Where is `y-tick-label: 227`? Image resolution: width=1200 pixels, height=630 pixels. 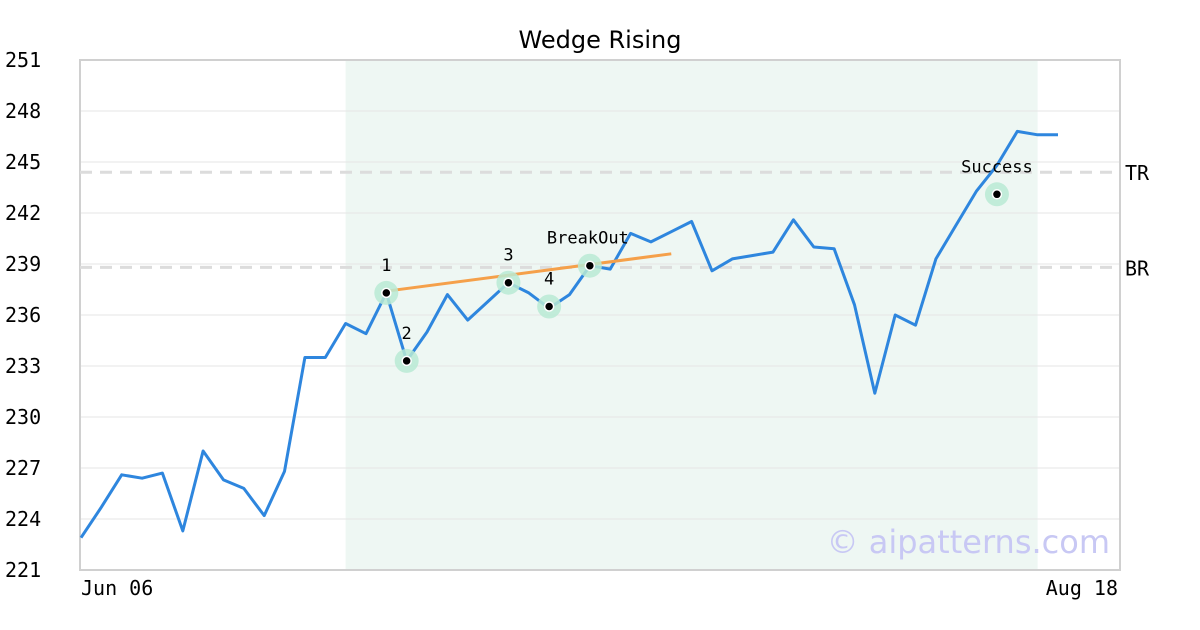
y-tick-label: 227 is located at coordinates (23, 468).